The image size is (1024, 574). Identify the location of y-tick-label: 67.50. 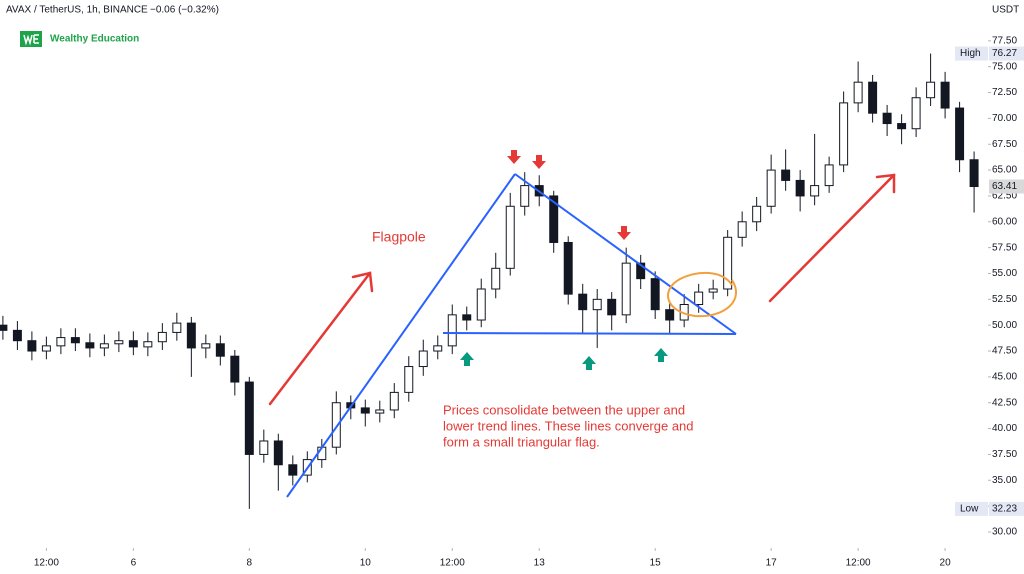
(1004, 144).